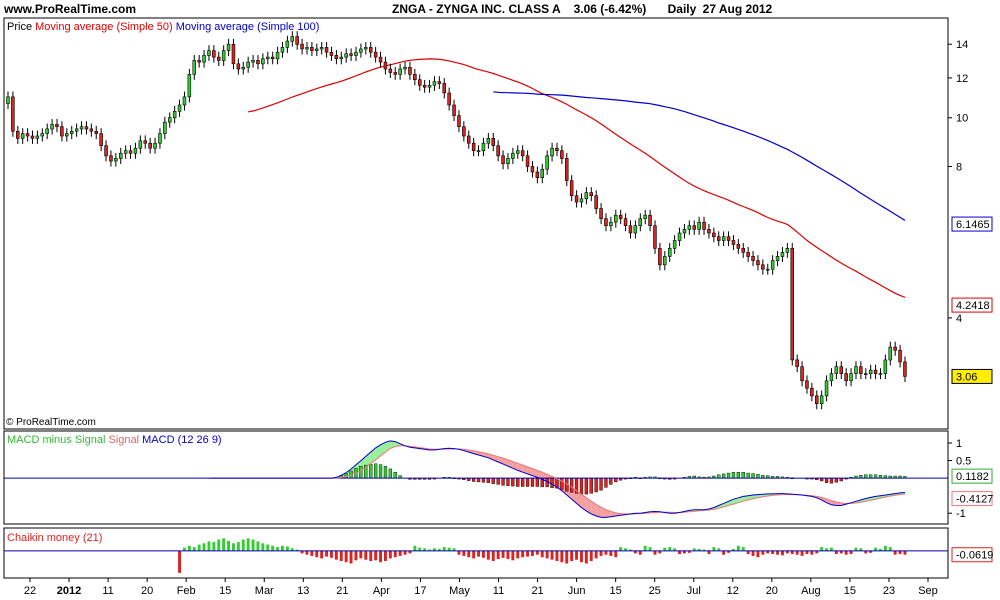  Describe the element at coordinates (962, 45) in the screenshot. I see `price-tick-label: 14` at that location.